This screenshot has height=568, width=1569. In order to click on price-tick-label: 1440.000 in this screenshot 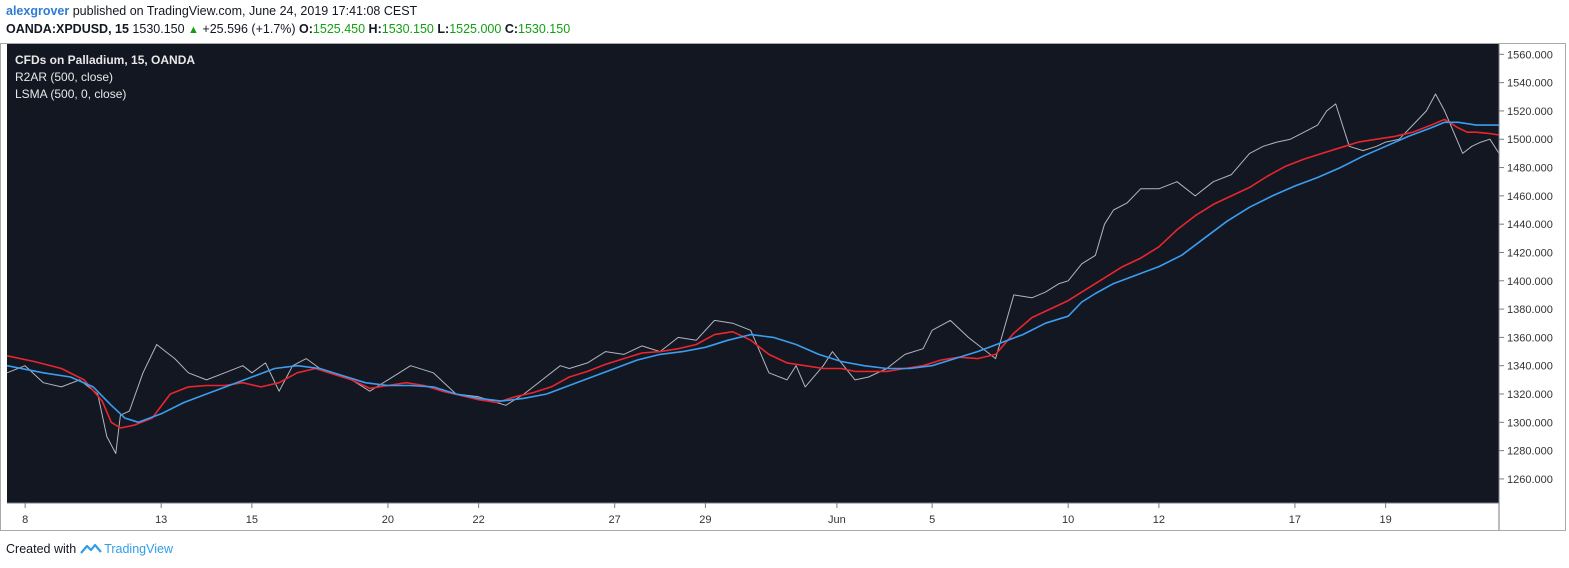, I will do `click(1530, 225)`.